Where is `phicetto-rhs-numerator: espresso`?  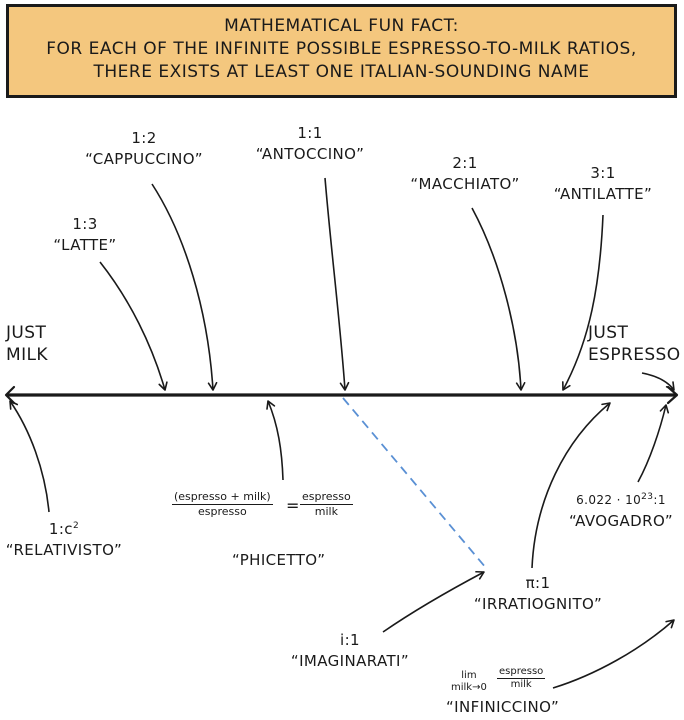 phicetto-rhs-numerator: espresso is located at coordinates (326, 497).